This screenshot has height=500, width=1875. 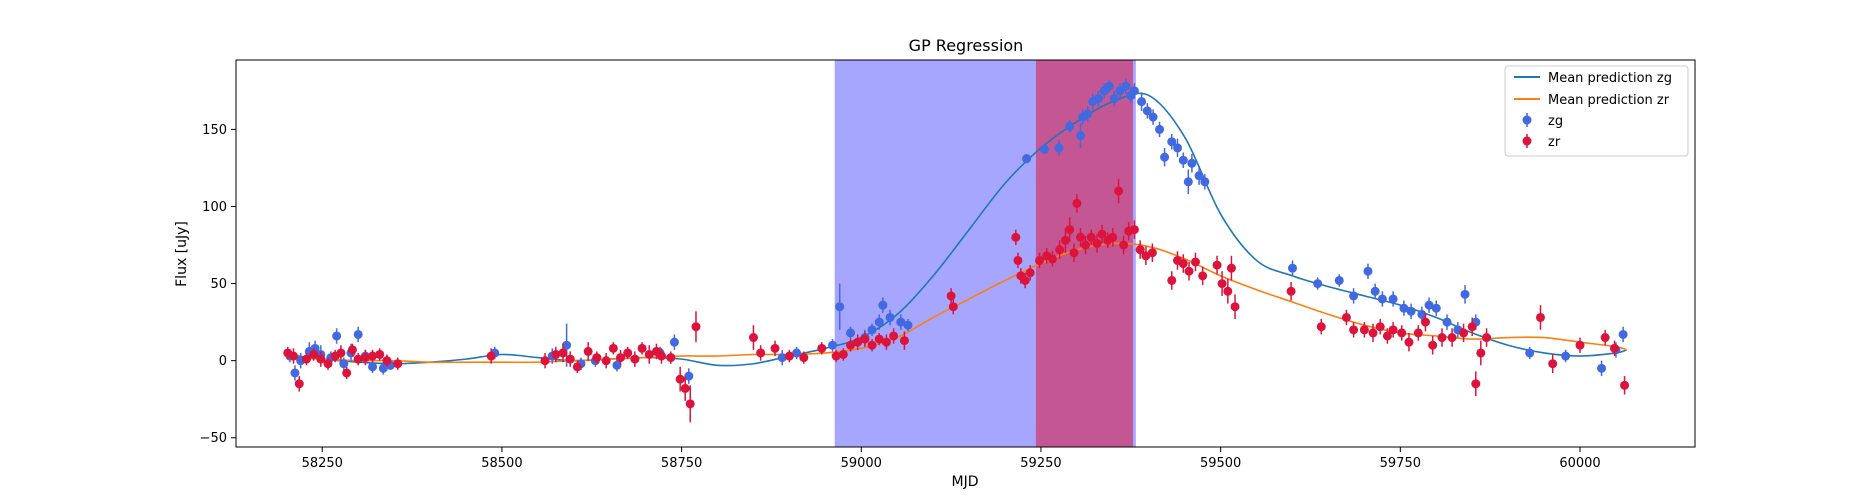 What do you see at coordinates (214, 207) in the screenshot?
I see `y-tick-label: 100` at bounding box center [214, 207].